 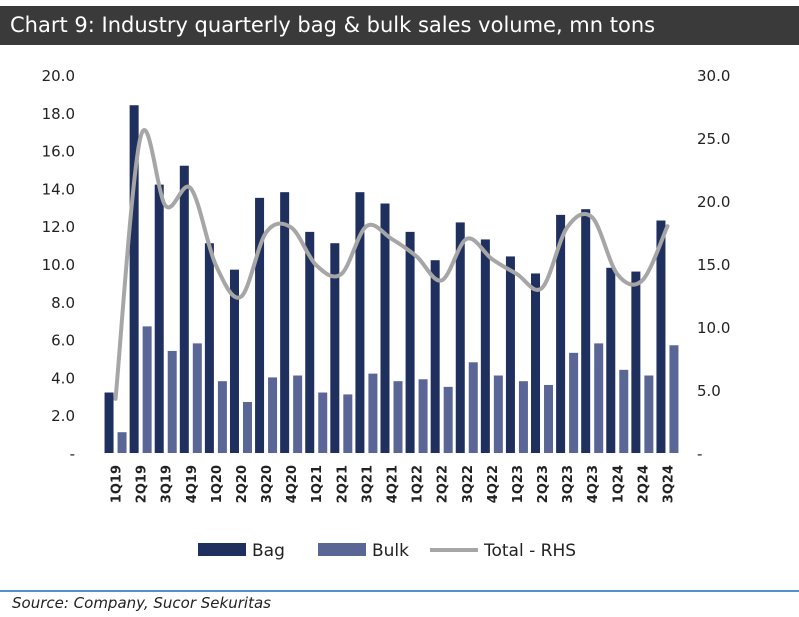 I want to click on x-tick-label: 2Q19, so click(x=142, y=484).